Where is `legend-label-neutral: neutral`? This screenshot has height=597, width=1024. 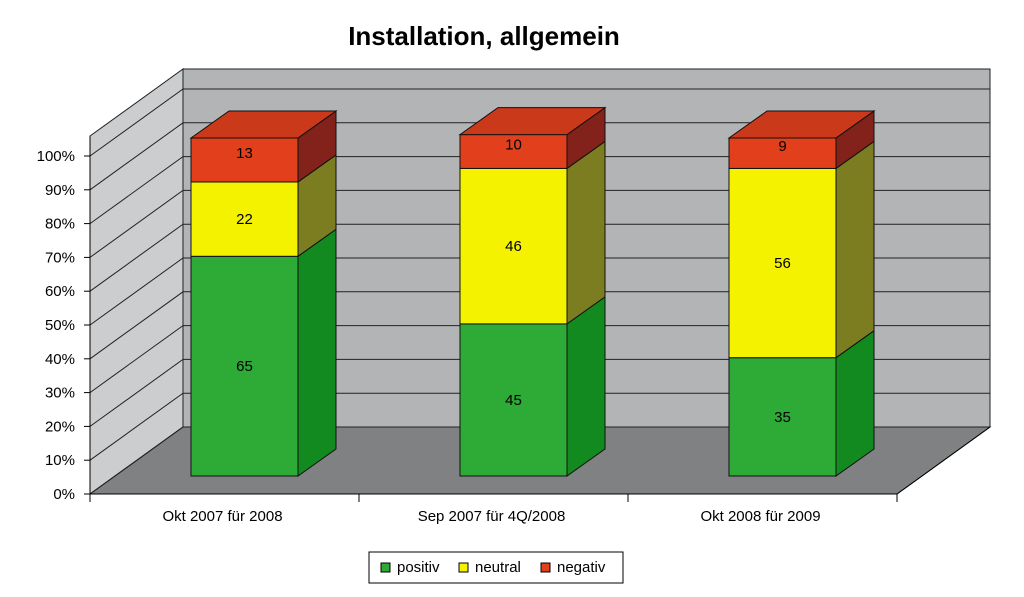 legend-label-neutral: neutral is located at coordinates (498, 567).